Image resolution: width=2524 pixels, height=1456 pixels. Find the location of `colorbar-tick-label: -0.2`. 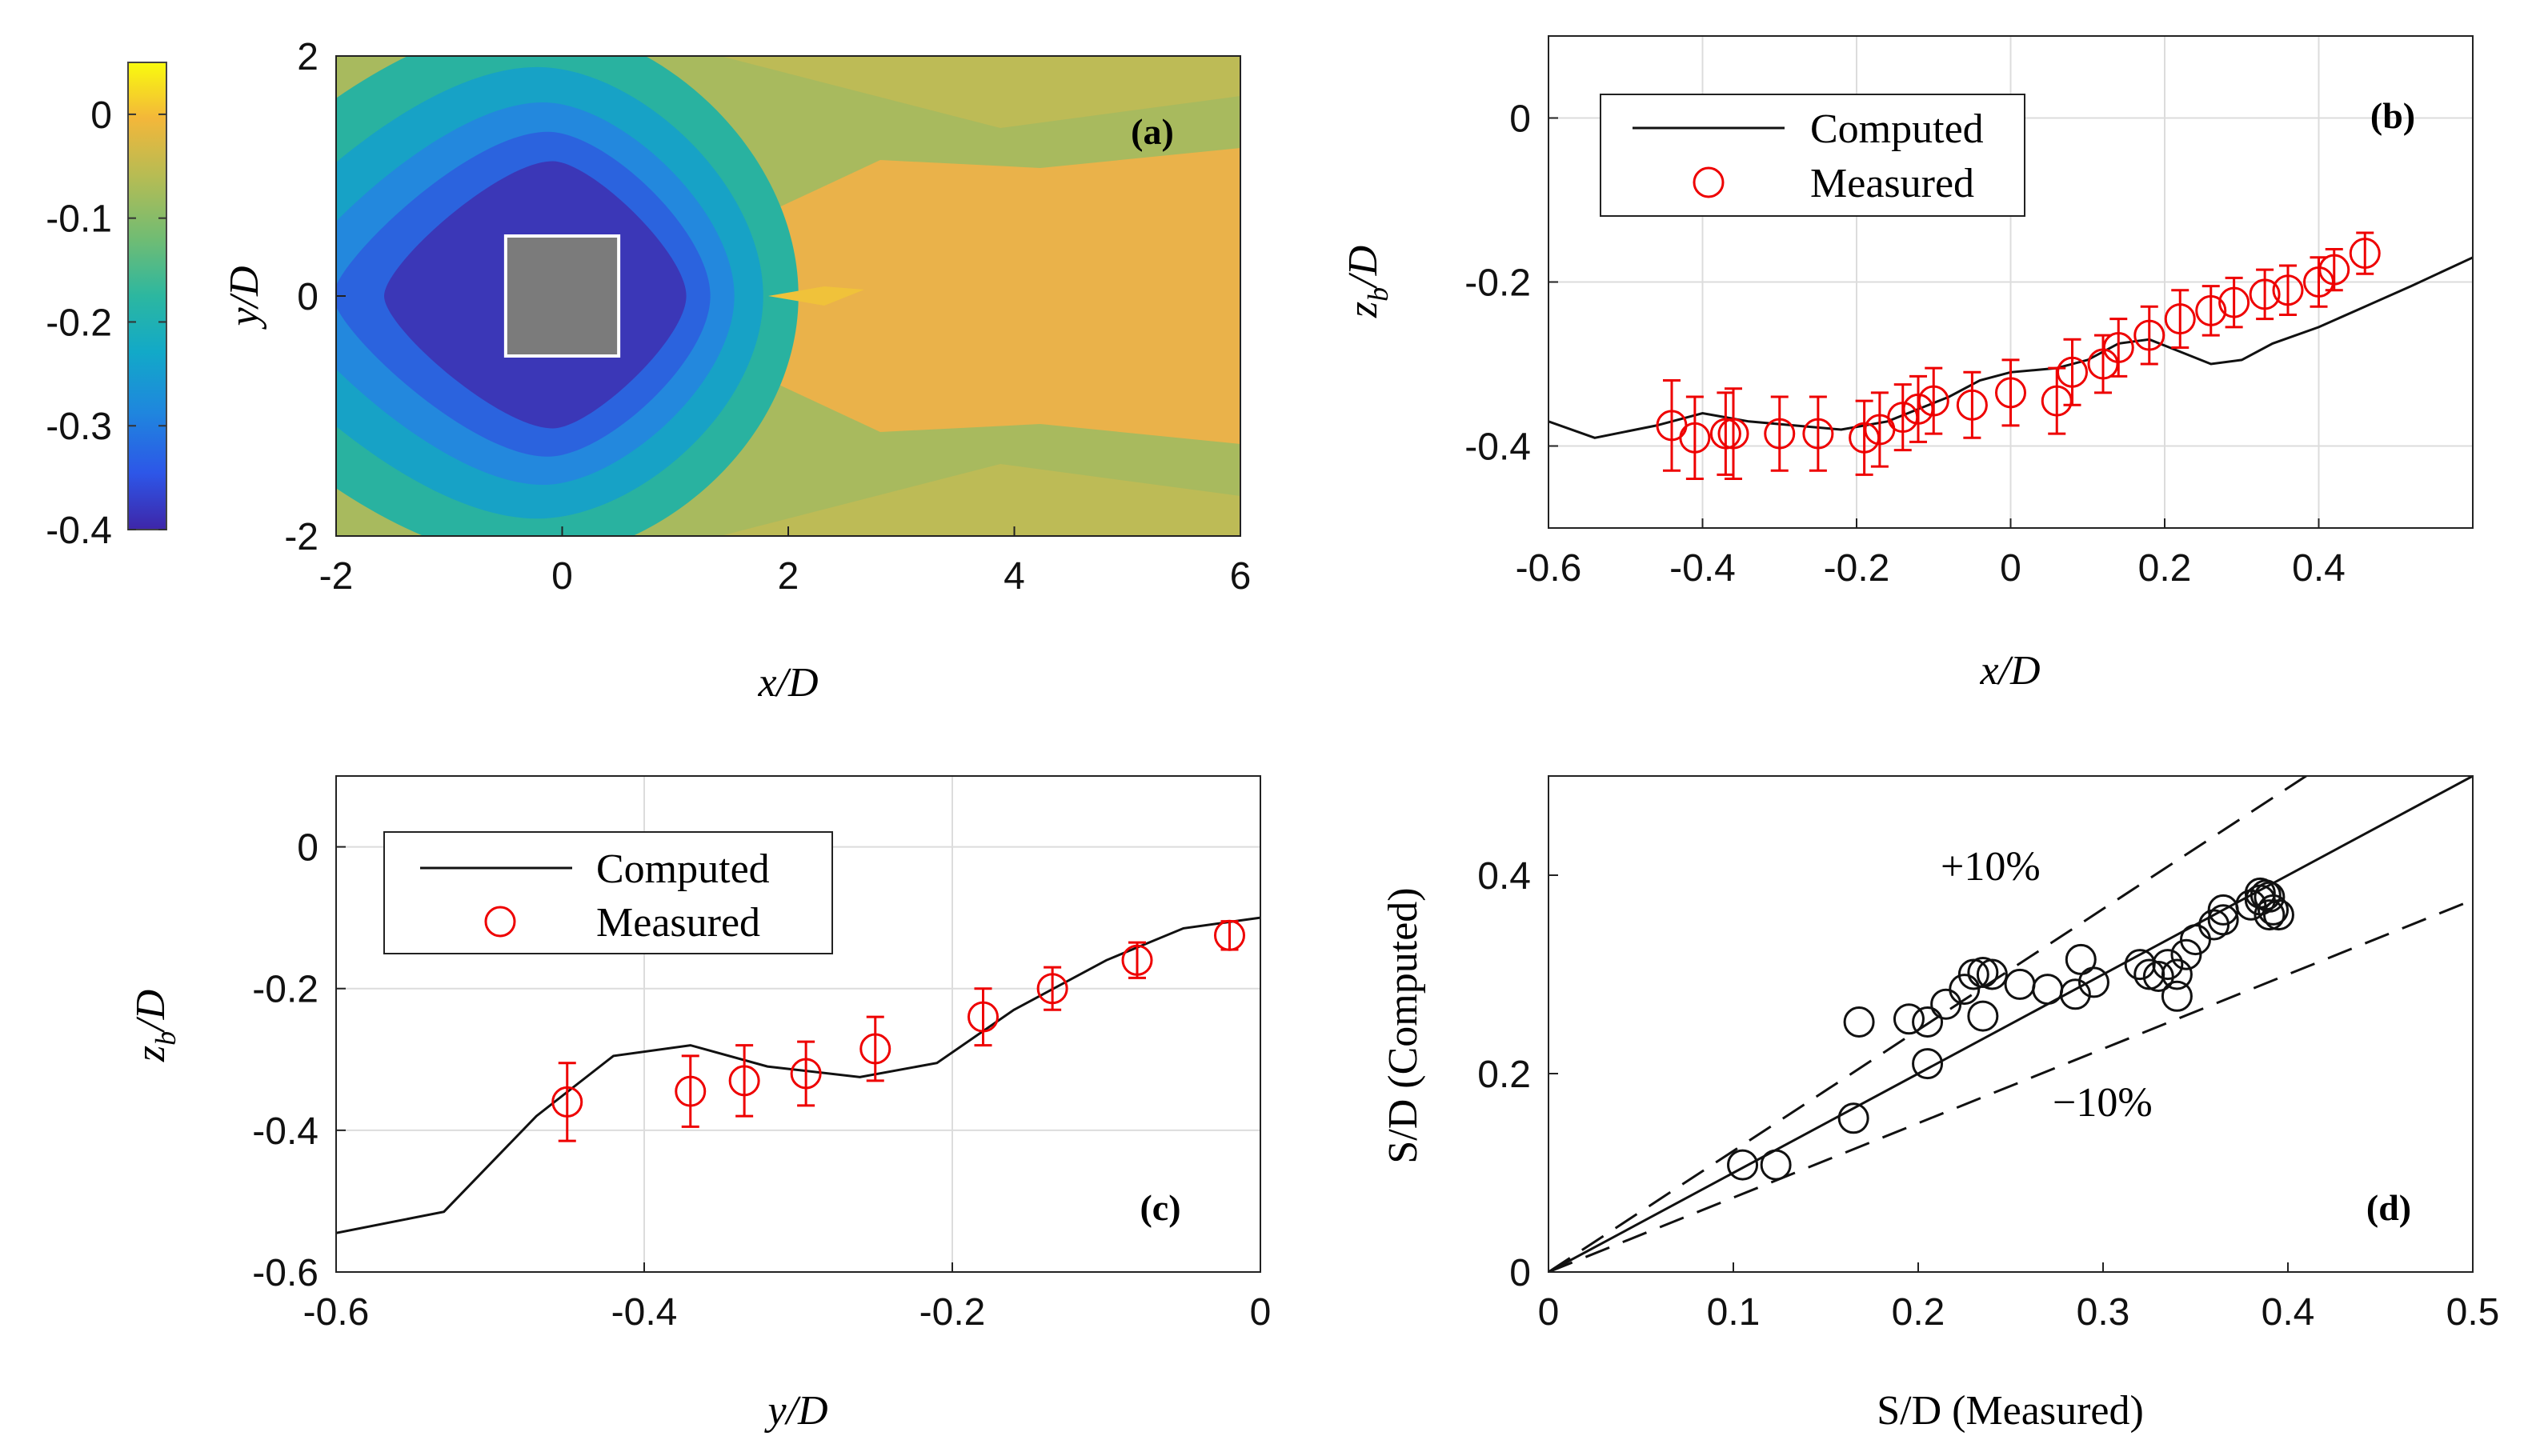

colorbar-tick-label: -0.2 is located at coordinates (79, 323).